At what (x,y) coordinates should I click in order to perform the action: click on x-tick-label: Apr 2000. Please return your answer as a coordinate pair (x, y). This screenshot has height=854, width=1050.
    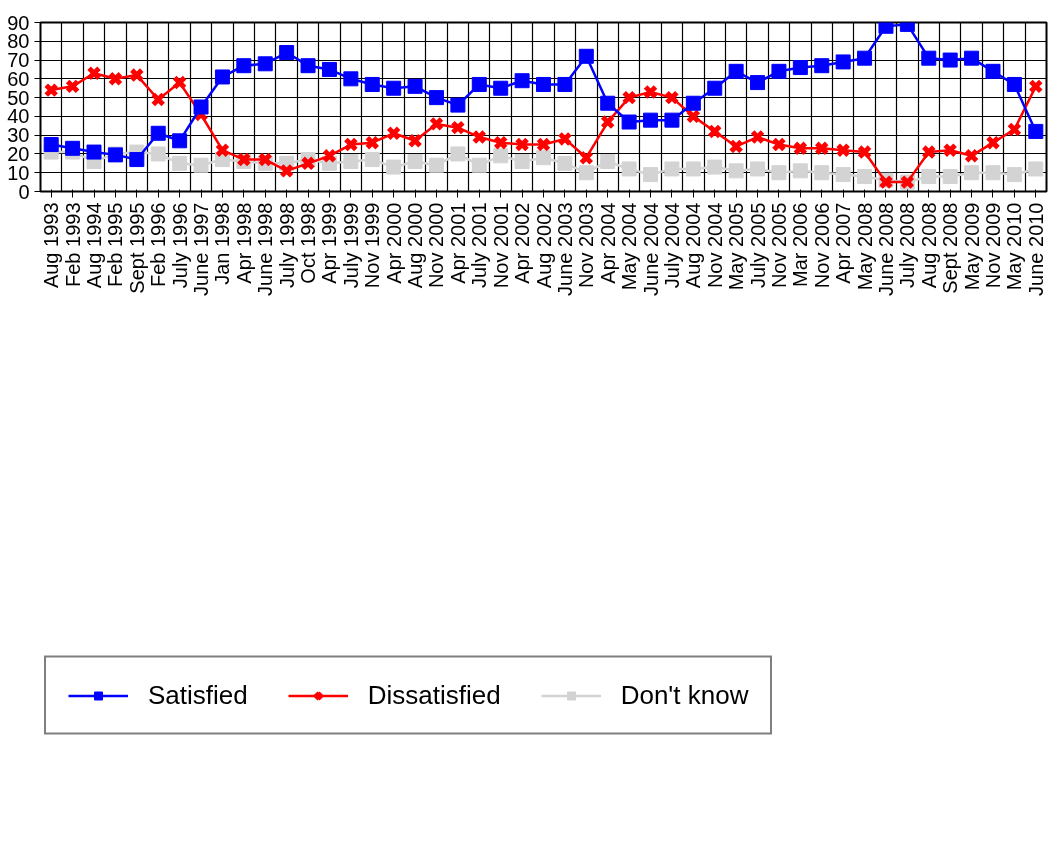
    Looking at the image, I should click on (393, 243).